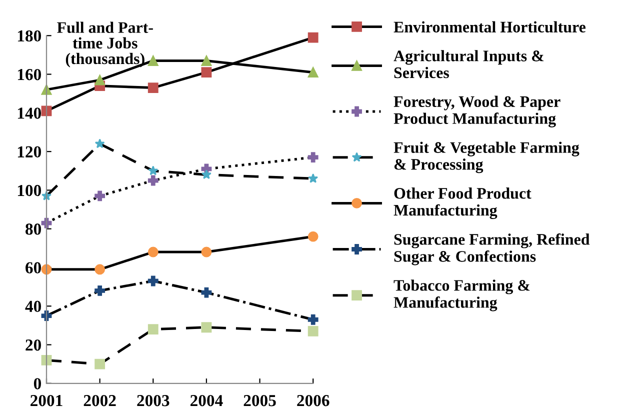 The height and width of the screenshot is (419, 620). What do you see at coordinates (38, 384) in the screenshot?
I see `y-tick-label: 0` at bounding box center [38, 384].